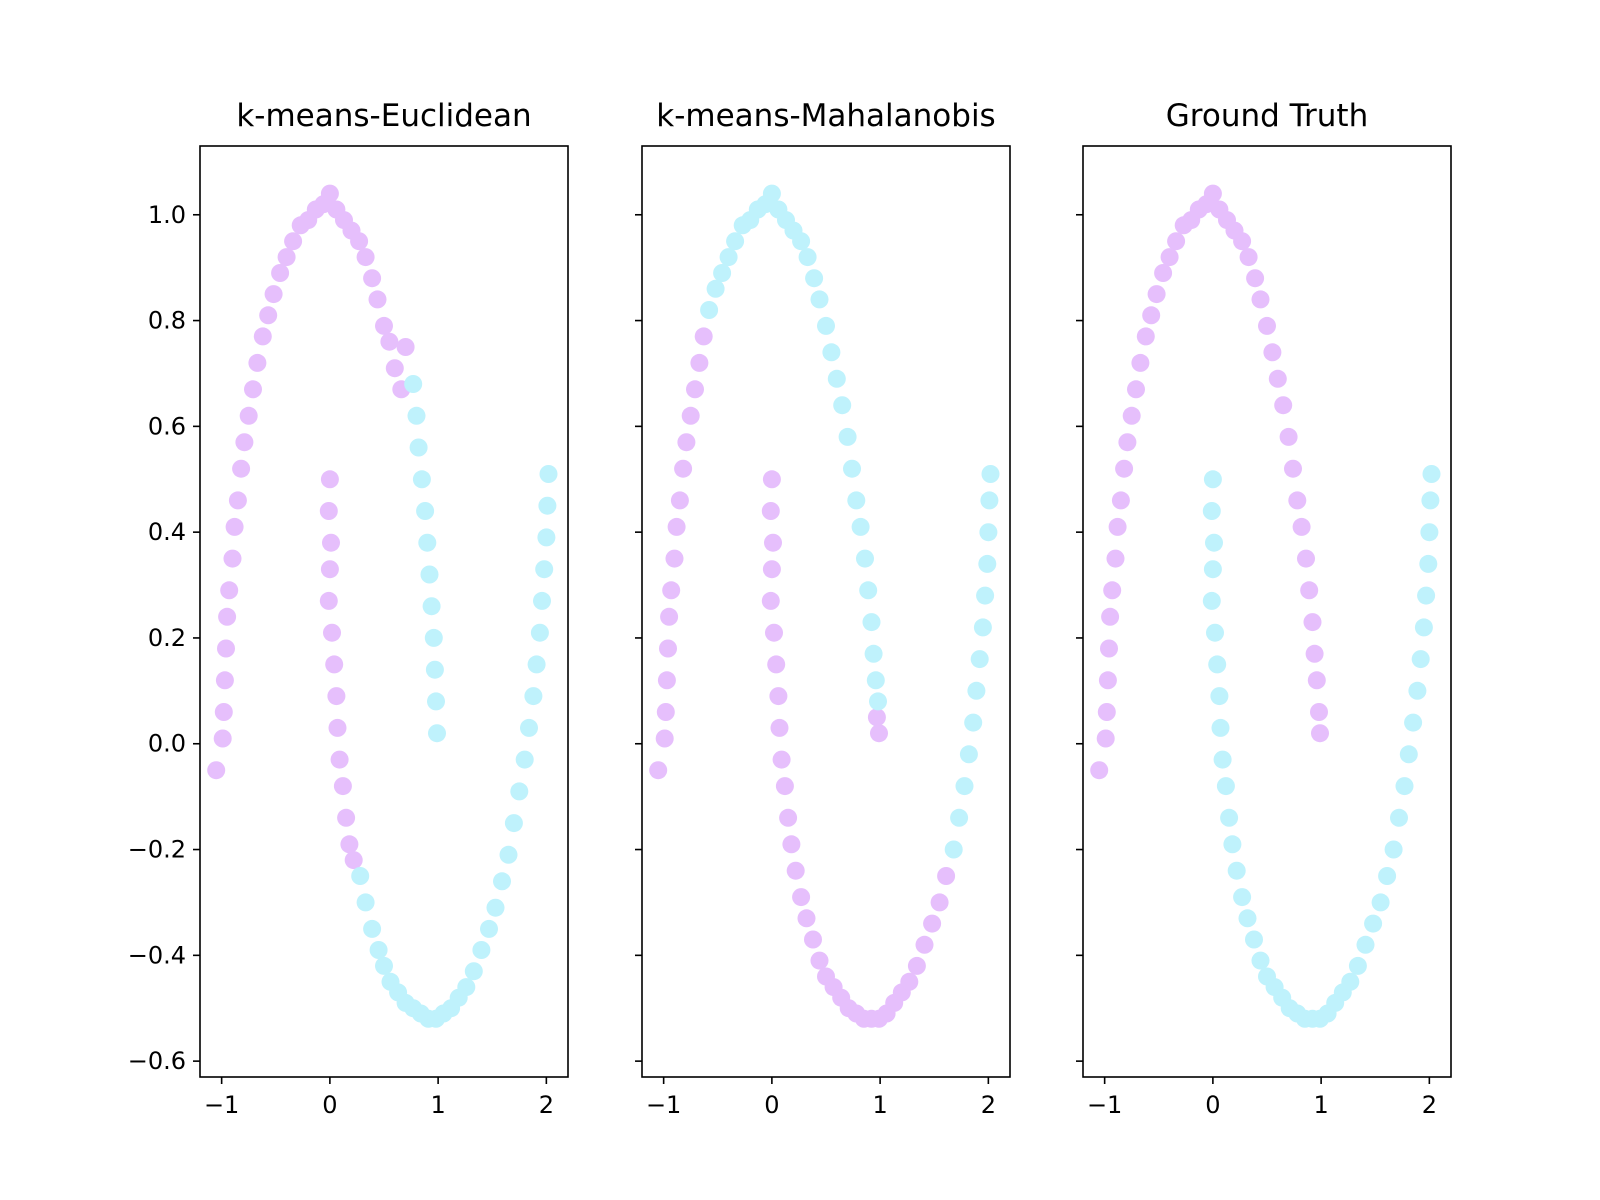 Image resolution: width=1600 pixels, height=1200 pixels. Describe the element at coordinates (825, 116) in the screenshot. I see `chart-title: k-means-Mahalanobis` at that location.